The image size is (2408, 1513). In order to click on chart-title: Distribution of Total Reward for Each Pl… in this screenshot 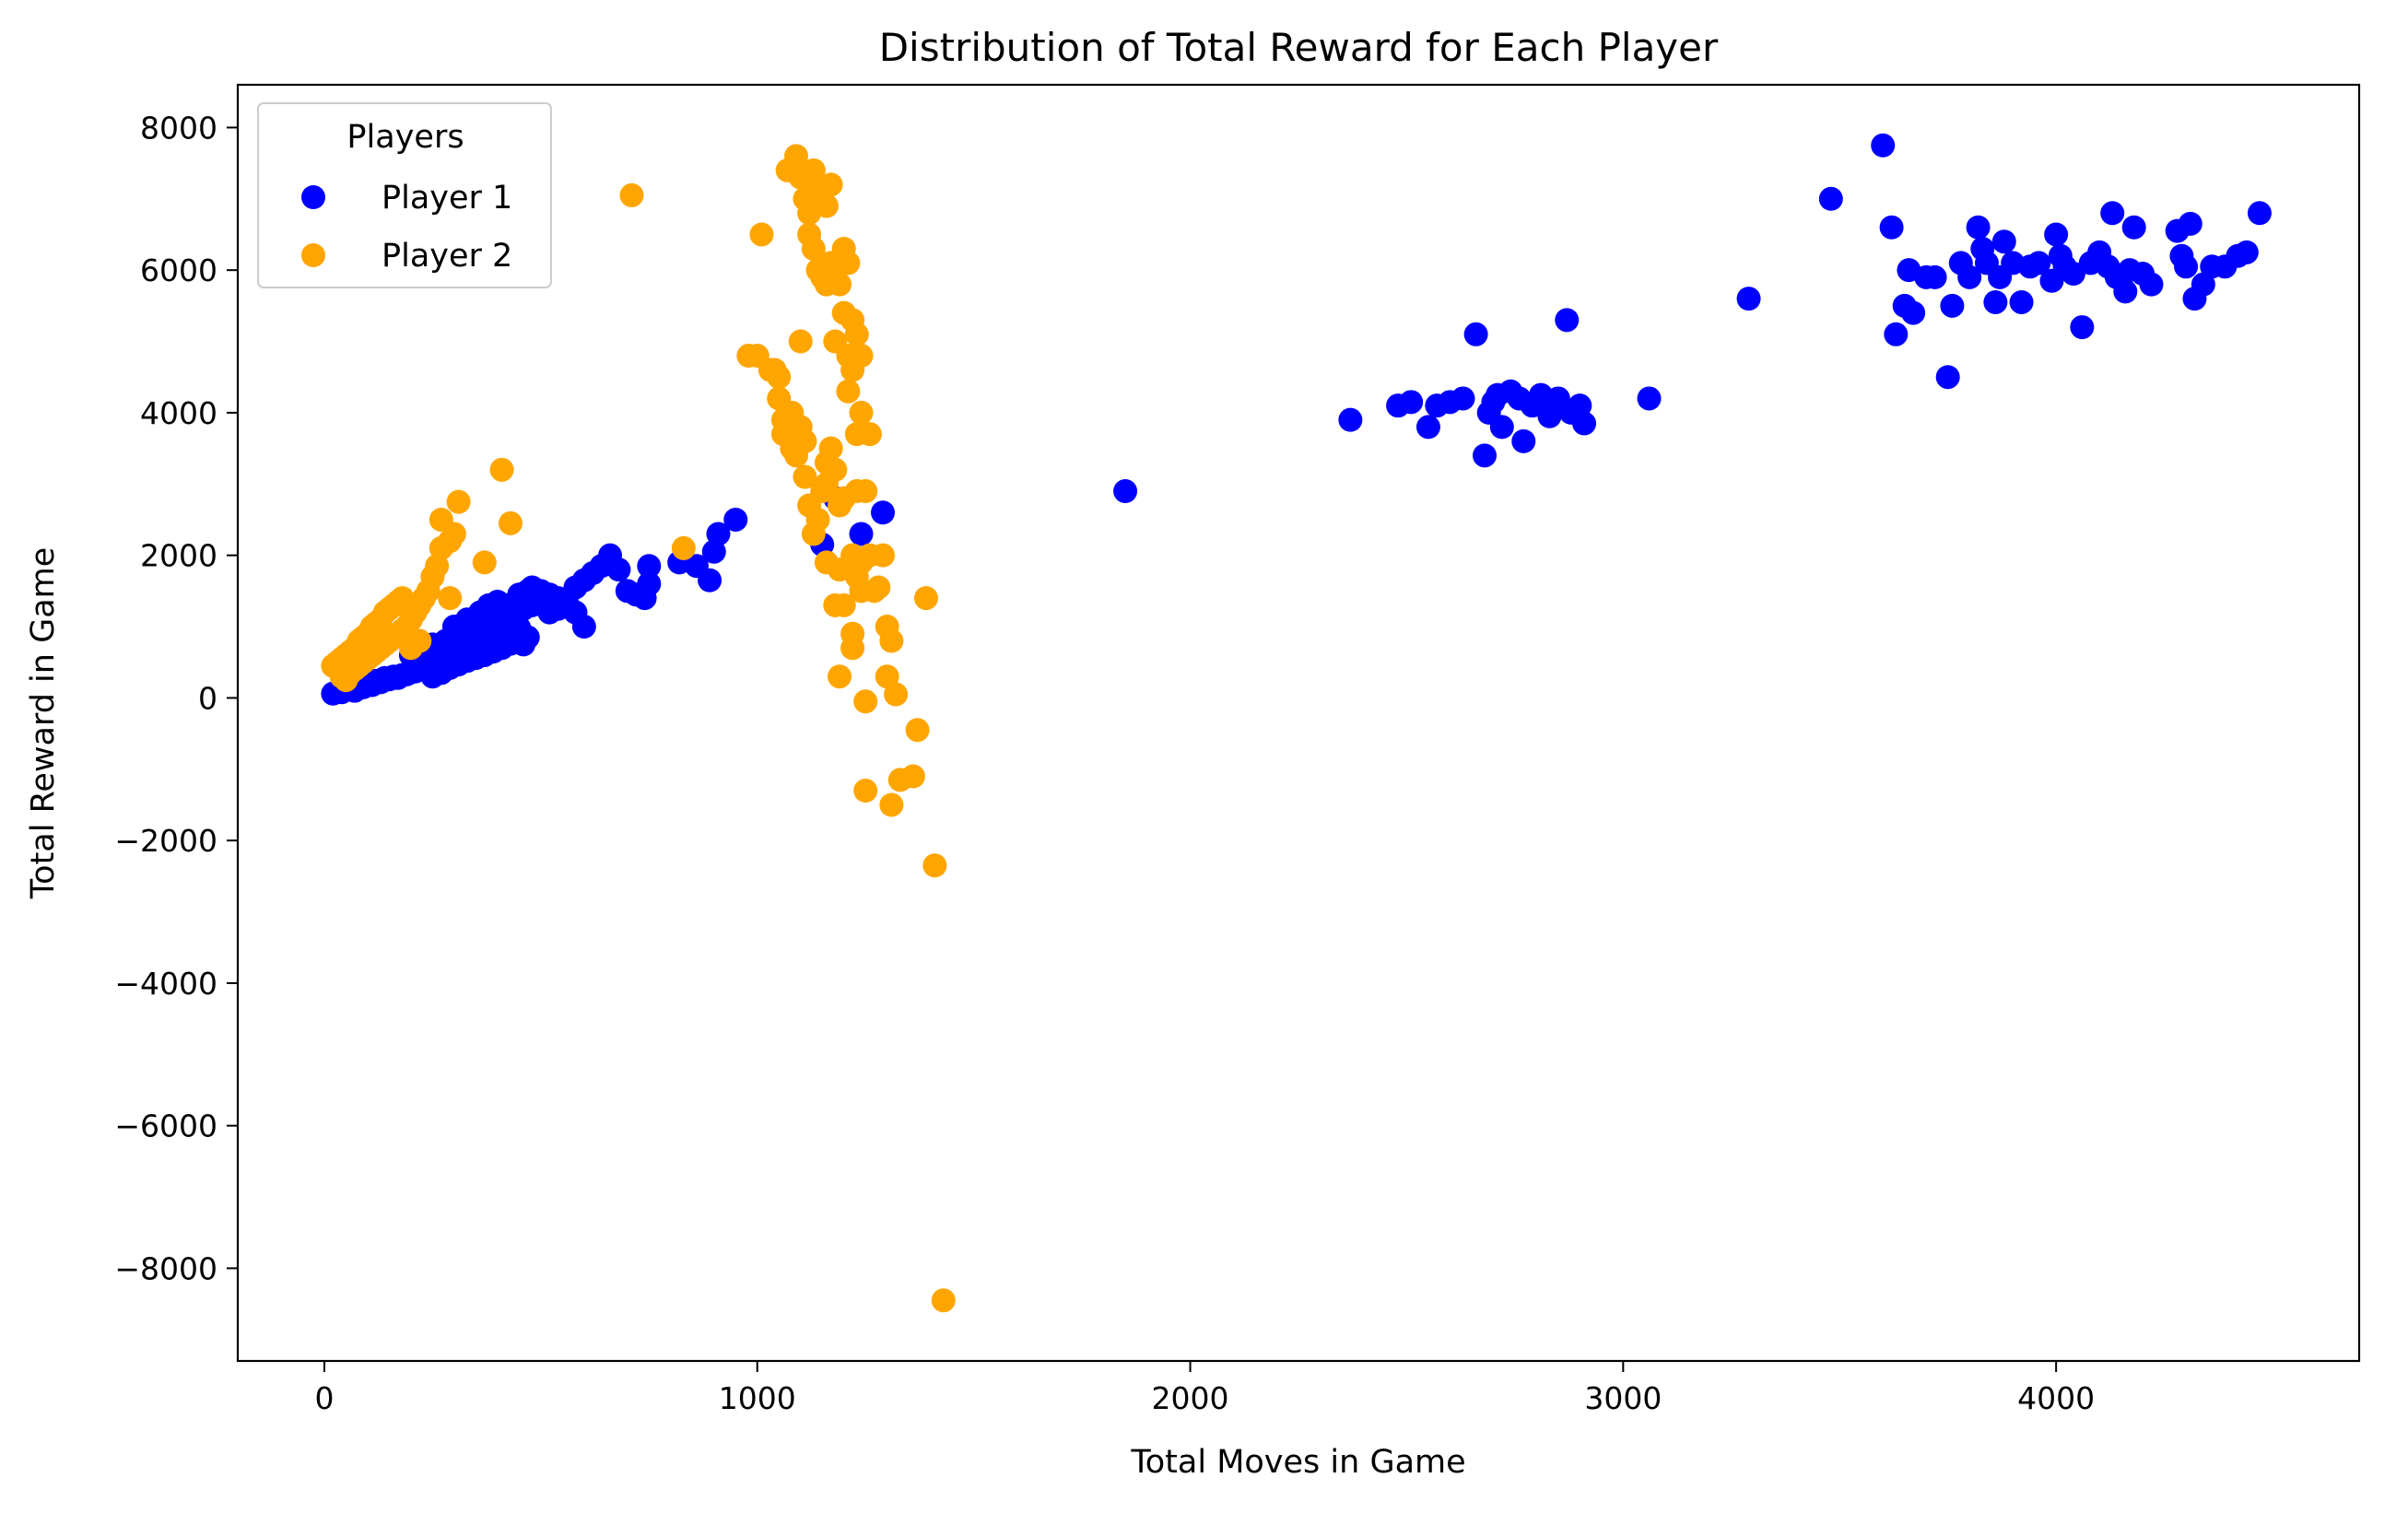, I will do `click(1299, 48)`.